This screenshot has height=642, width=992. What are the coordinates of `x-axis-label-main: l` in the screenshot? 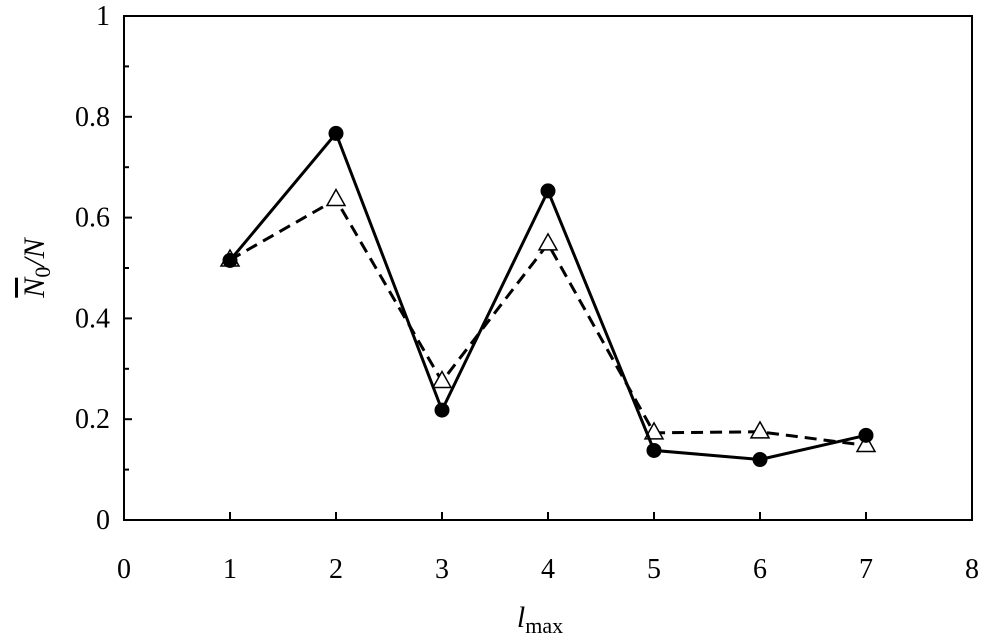 It's located at (521, 617).